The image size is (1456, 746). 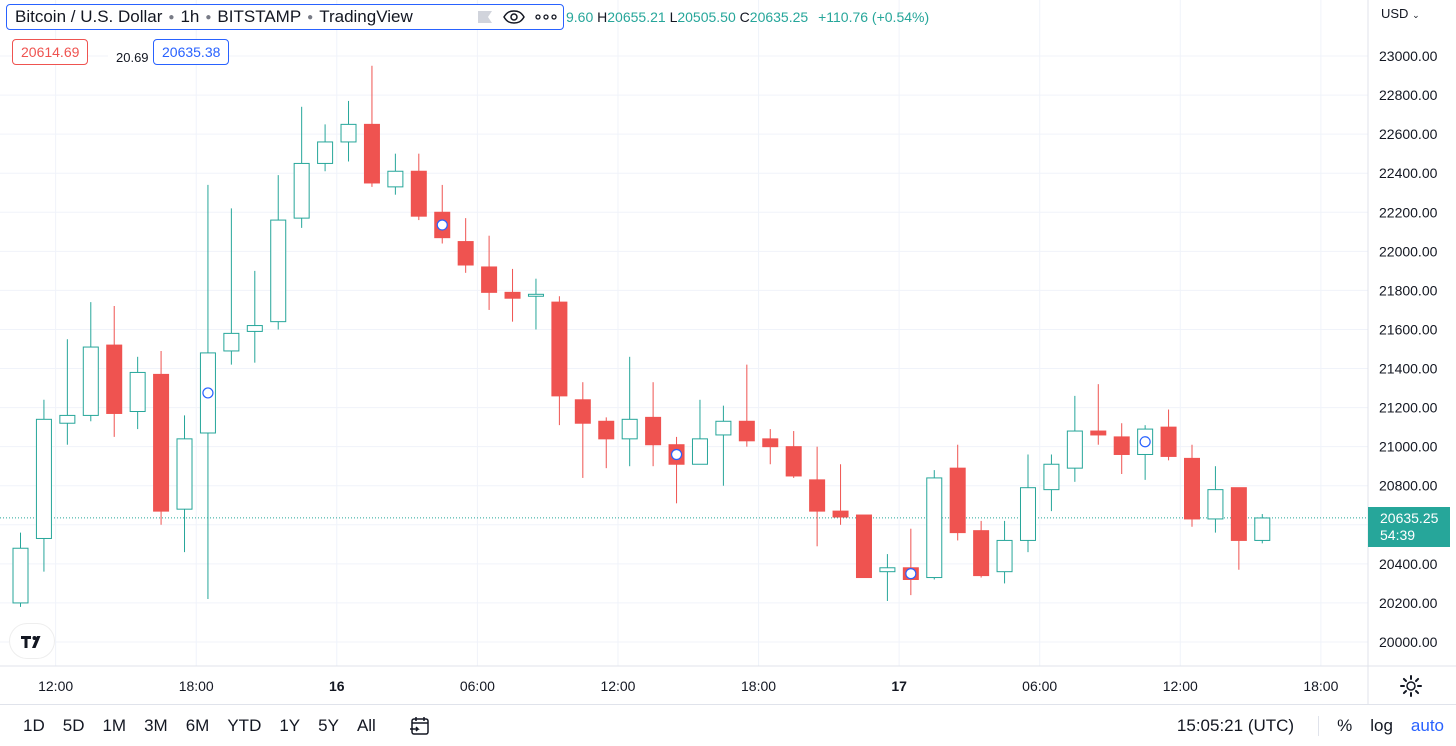 What do you see at coordinates (244, 725) in the screenshot?
I see `range-ytd: YTD` at bounding box center [244, 725].